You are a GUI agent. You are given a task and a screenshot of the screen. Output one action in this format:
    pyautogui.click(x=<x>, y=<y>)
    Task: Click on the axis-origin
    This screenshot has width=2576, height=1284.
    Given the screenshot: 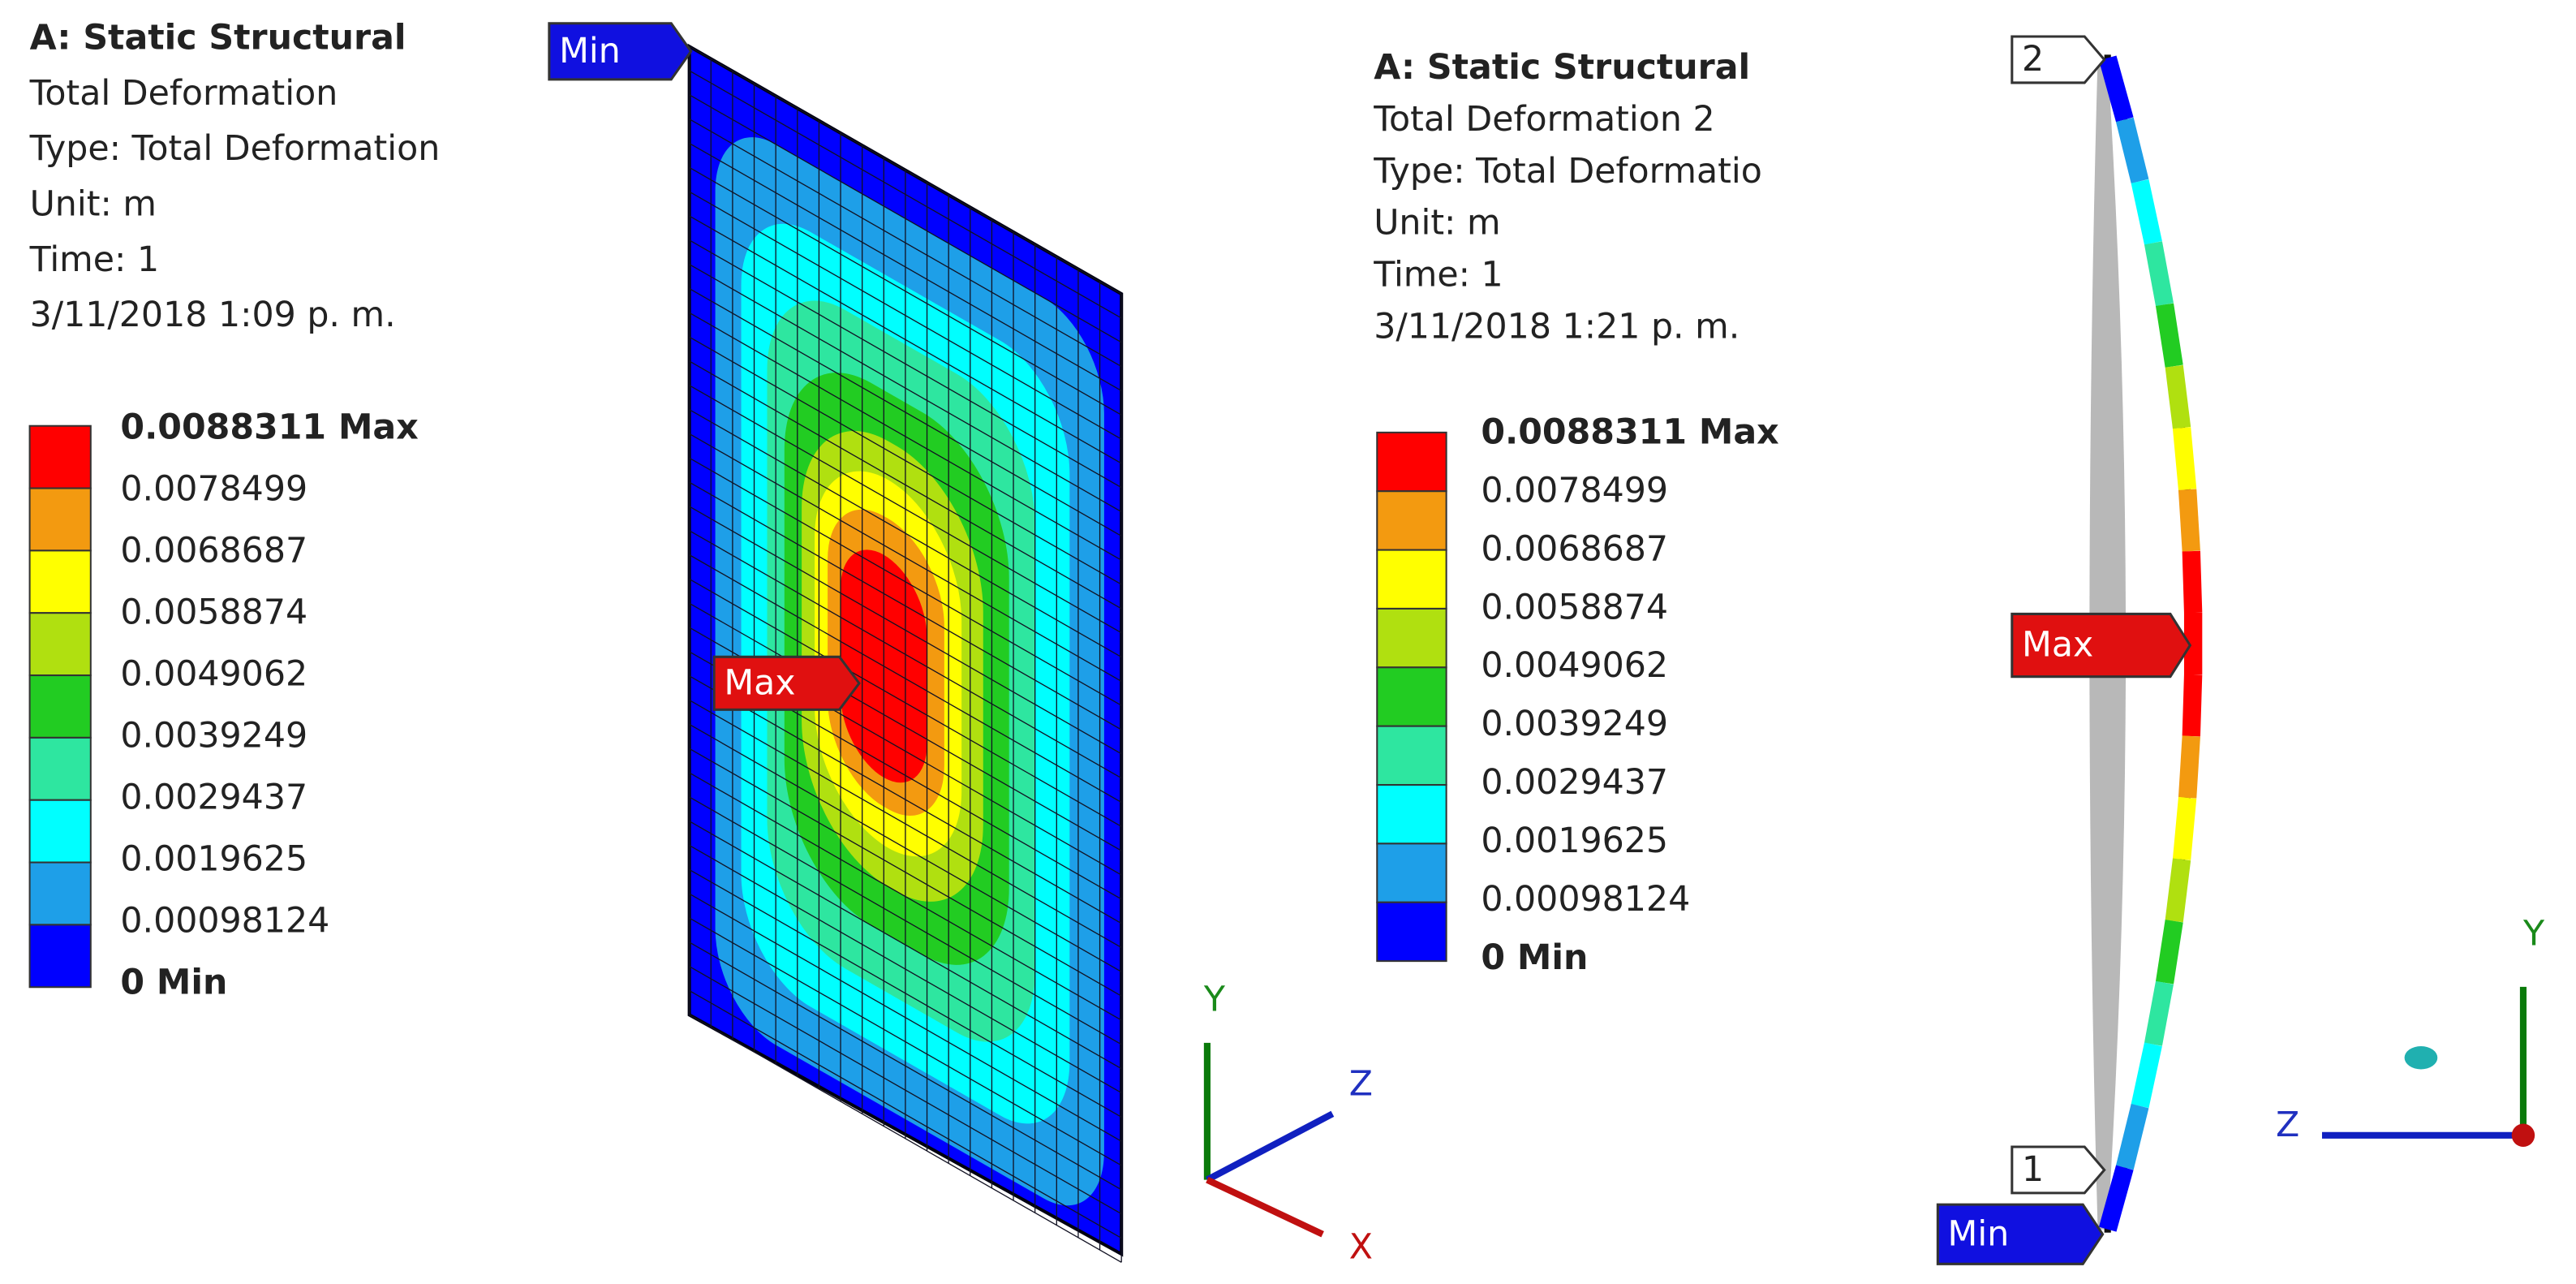 What is the action you would take?
    pyautogui.click(x=2523, y=1135)
    